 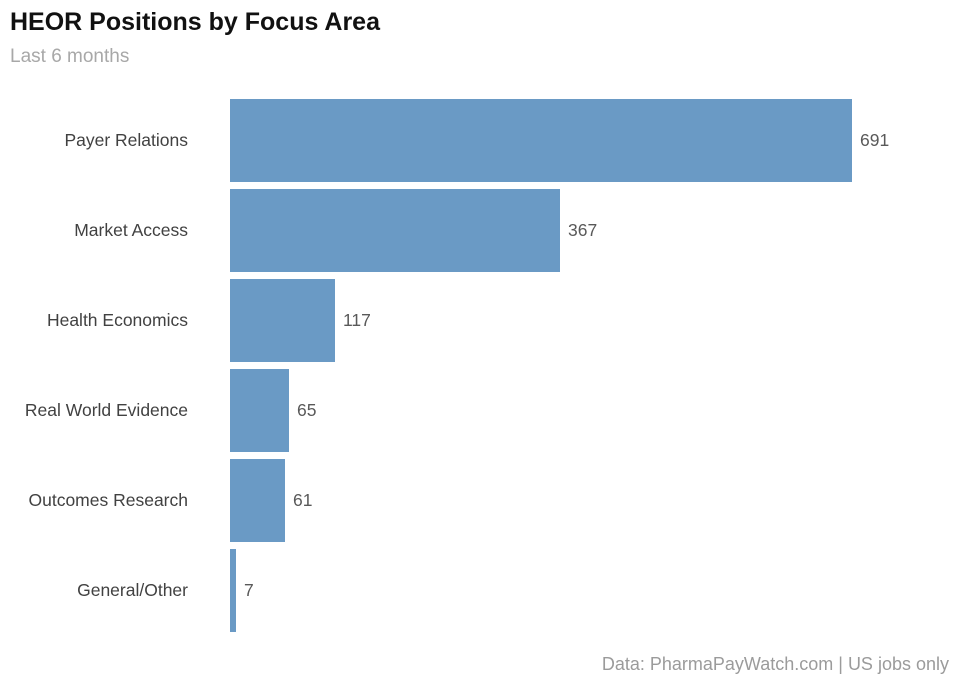 I want to click on bar-track: 61, so click(x=595, y=500).